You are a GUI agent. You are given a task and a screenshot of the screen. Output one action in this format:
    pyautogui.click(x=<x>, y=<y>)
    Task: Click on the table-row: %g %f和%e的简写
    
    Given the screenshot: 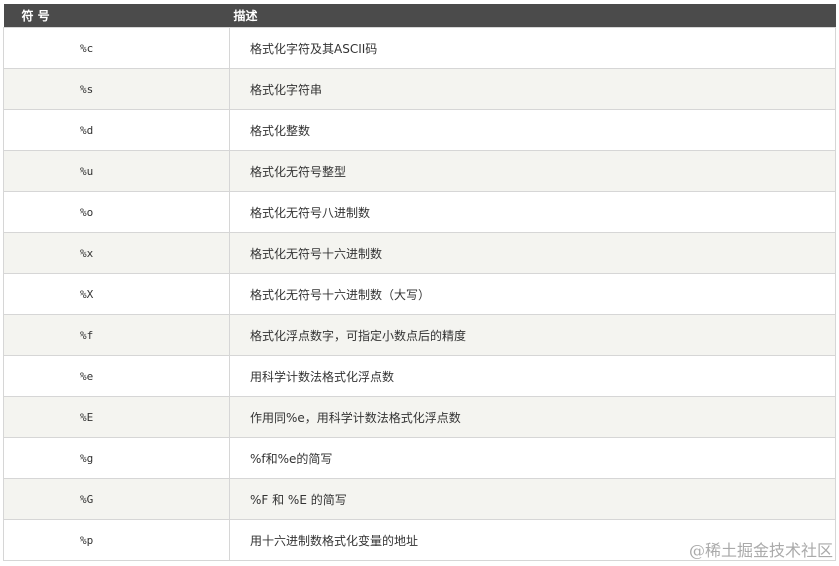 What is the action you would take?
    pyautogui.click(x=419, y=458)
    